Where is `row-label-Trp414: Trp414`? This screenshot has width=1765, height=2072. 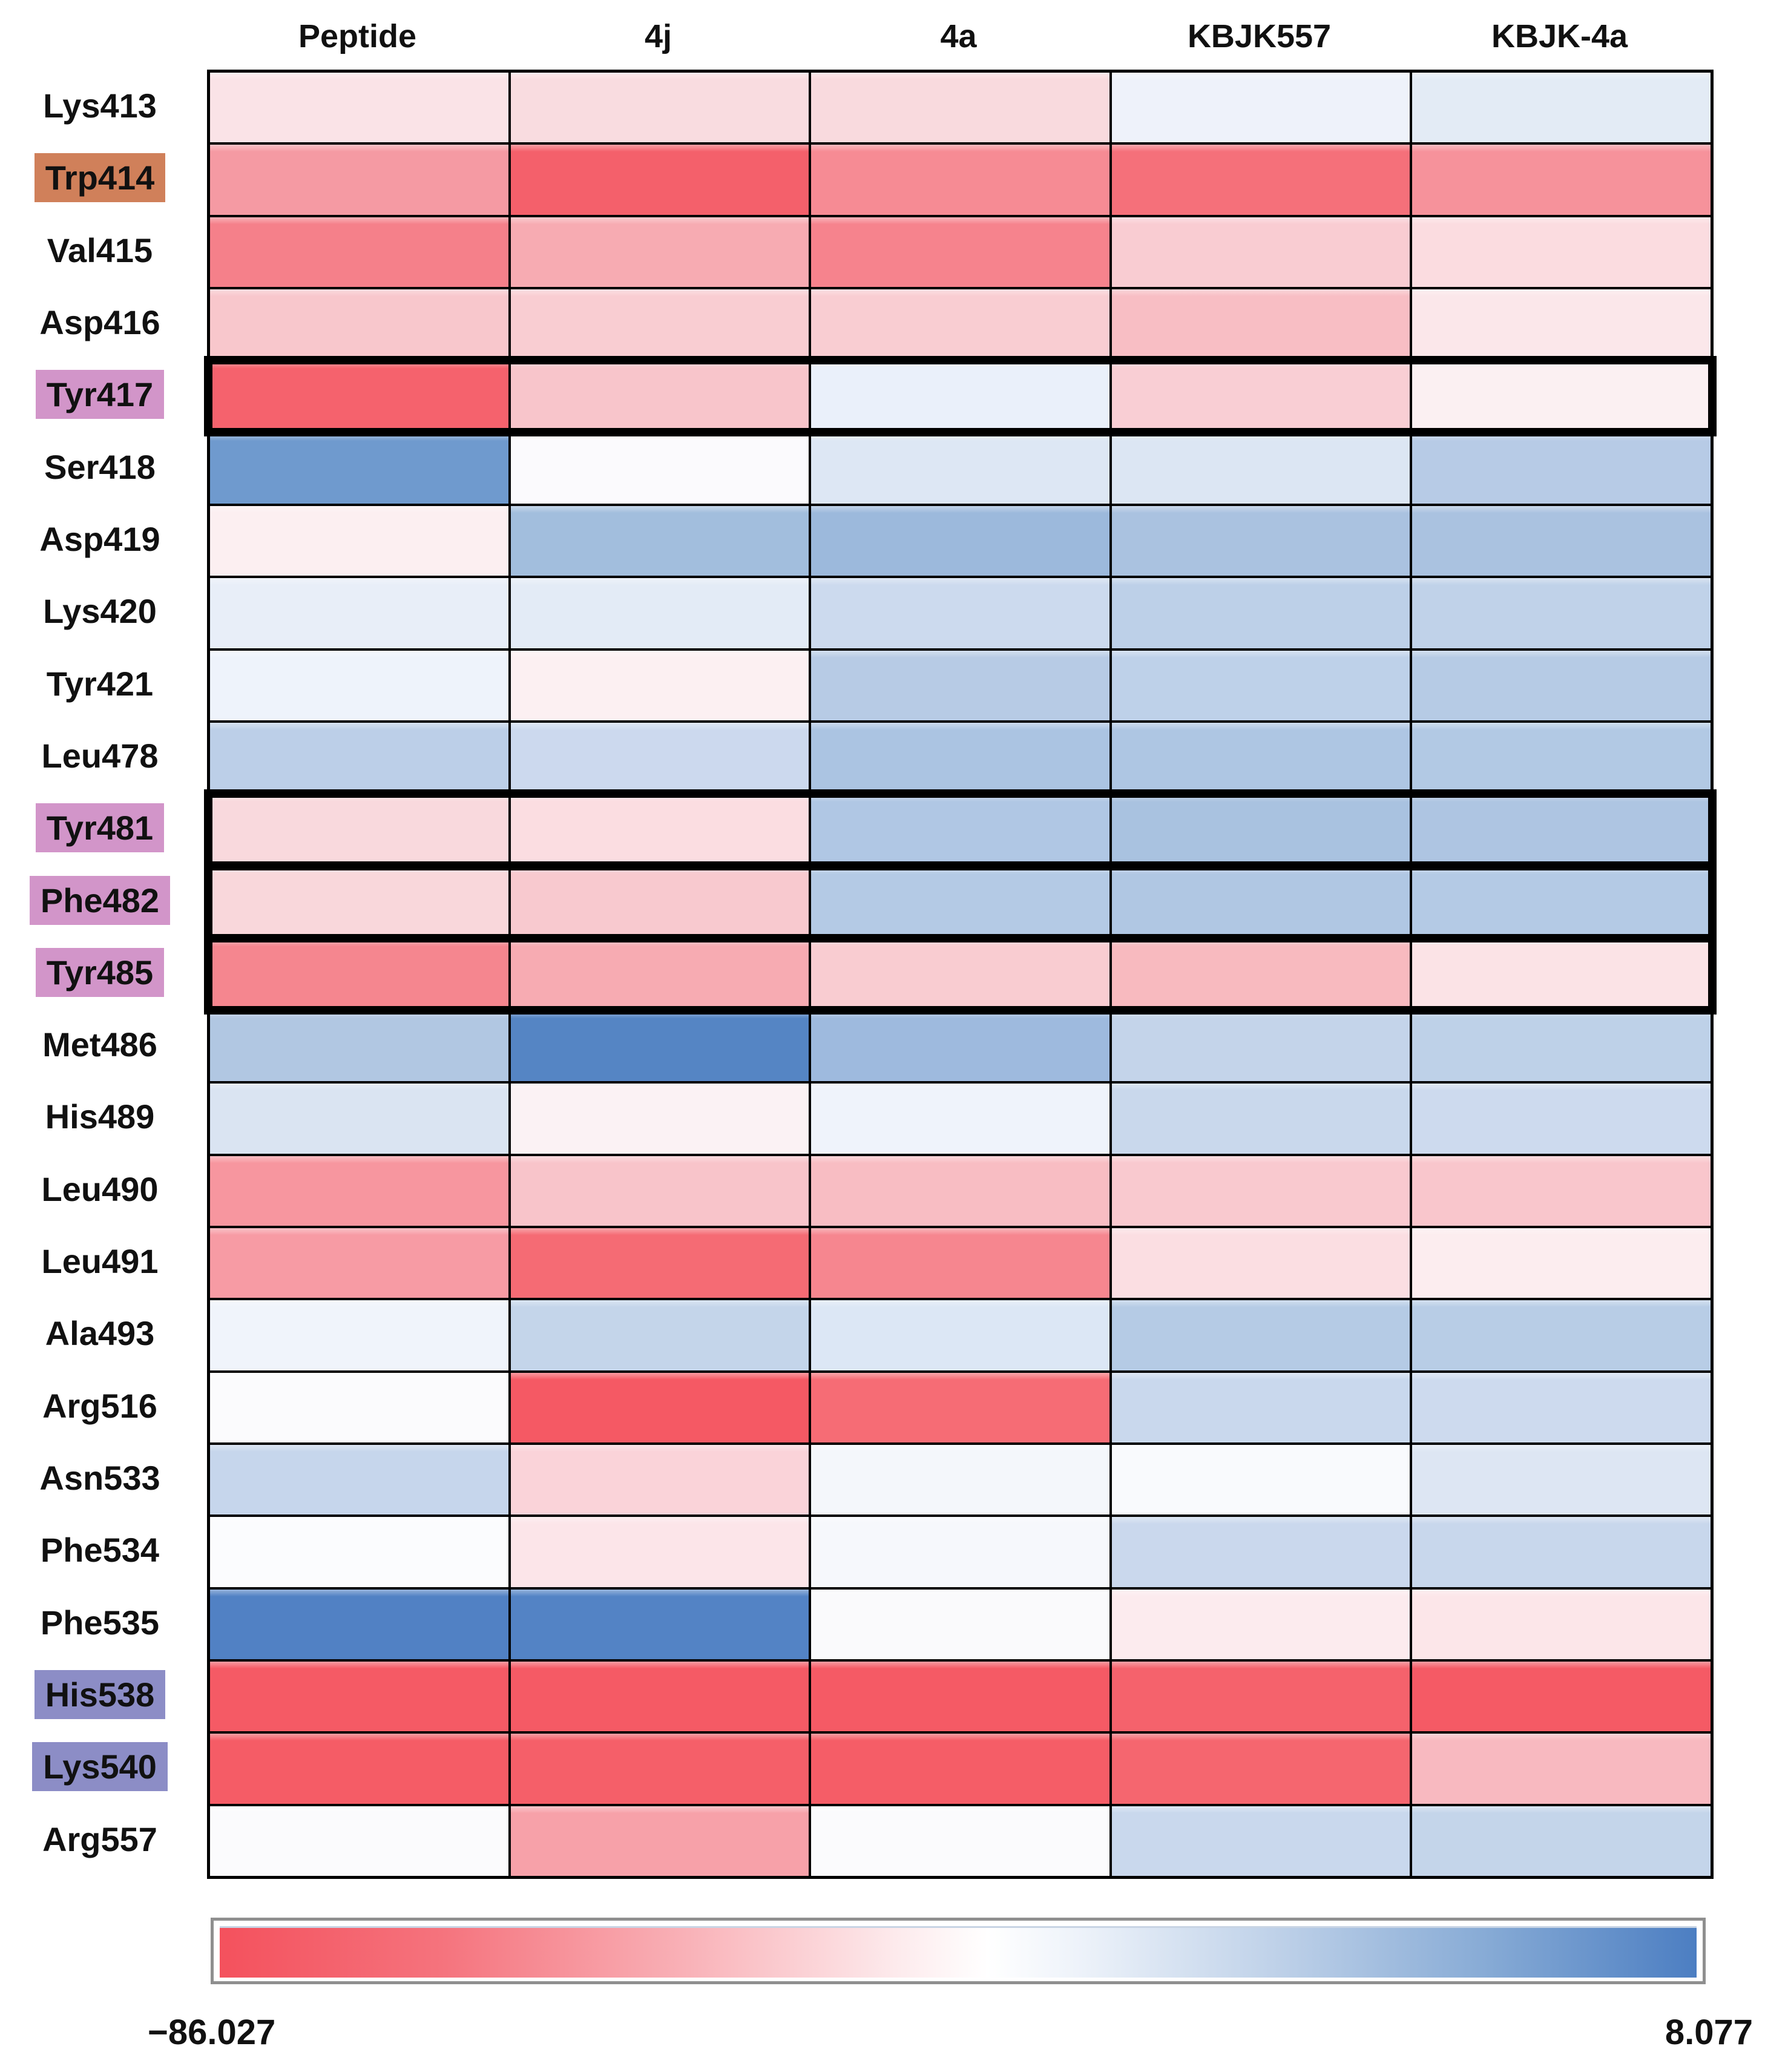 row-label-Trp414: Trp414 is located at coordinates (100, 178).